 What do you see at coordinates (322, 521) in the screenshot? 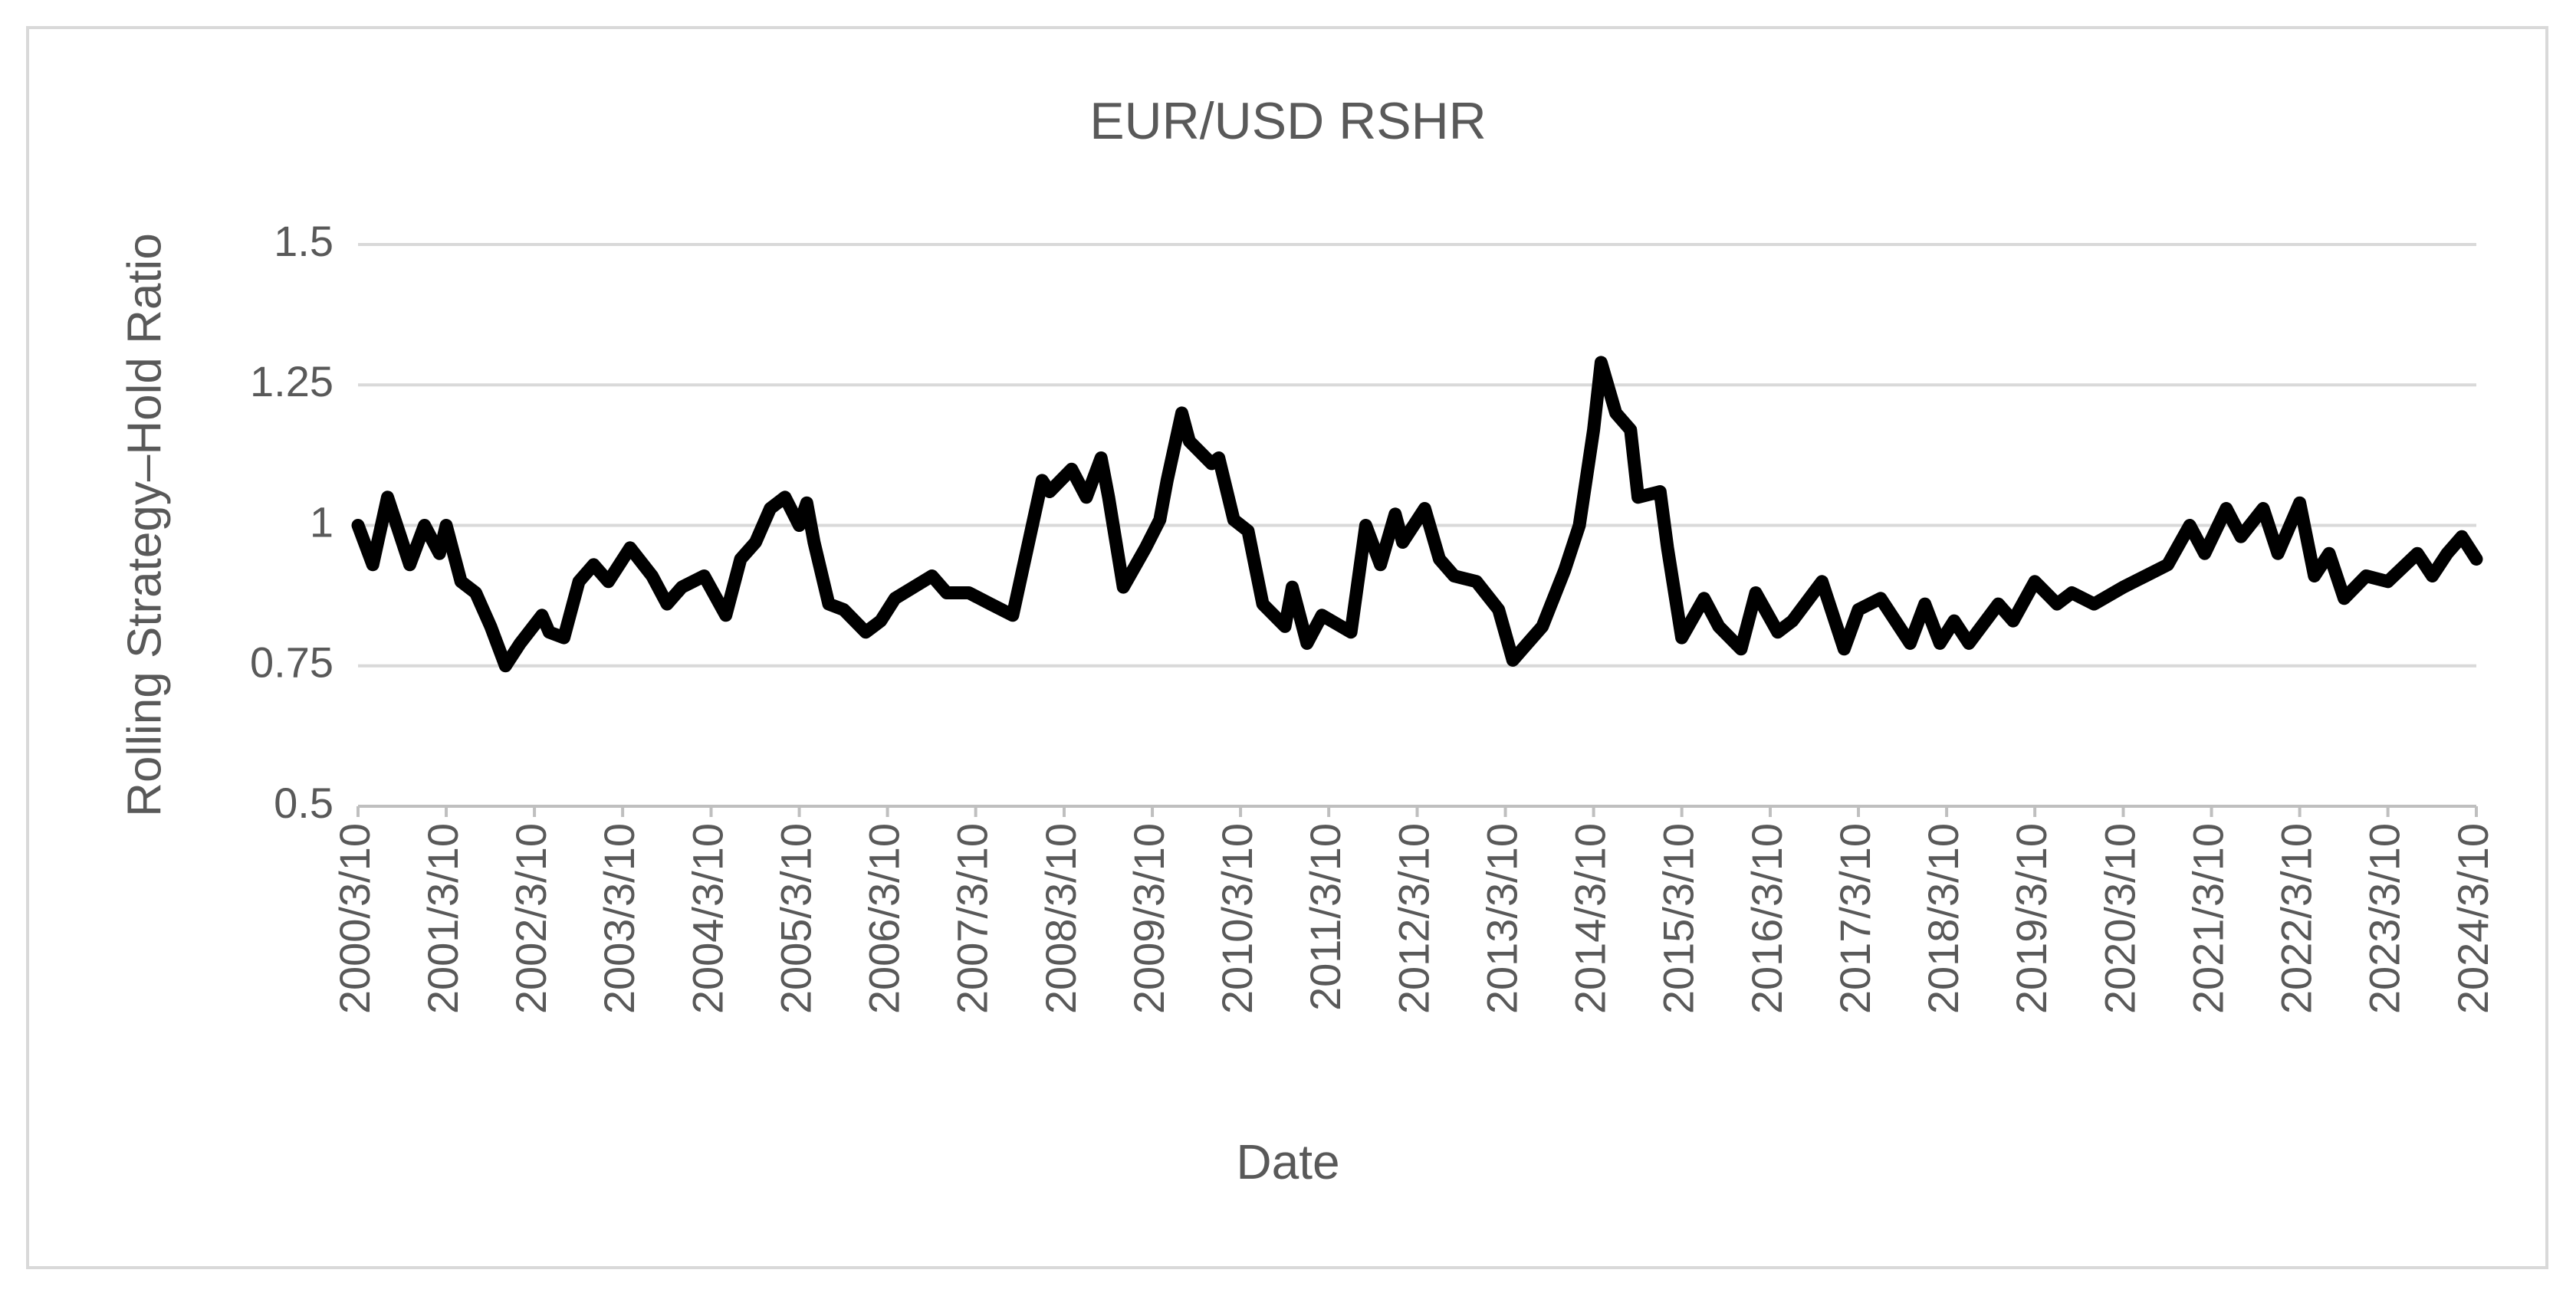
I see `y-tick-label: 1` at bounding box center [322, 521].